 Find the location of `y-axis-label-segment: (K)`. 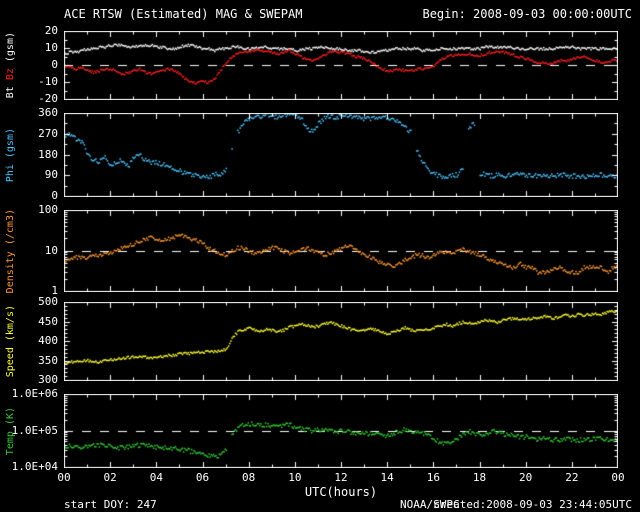

y-axis-label-segment: (K) is located at coordinates (10, 418).